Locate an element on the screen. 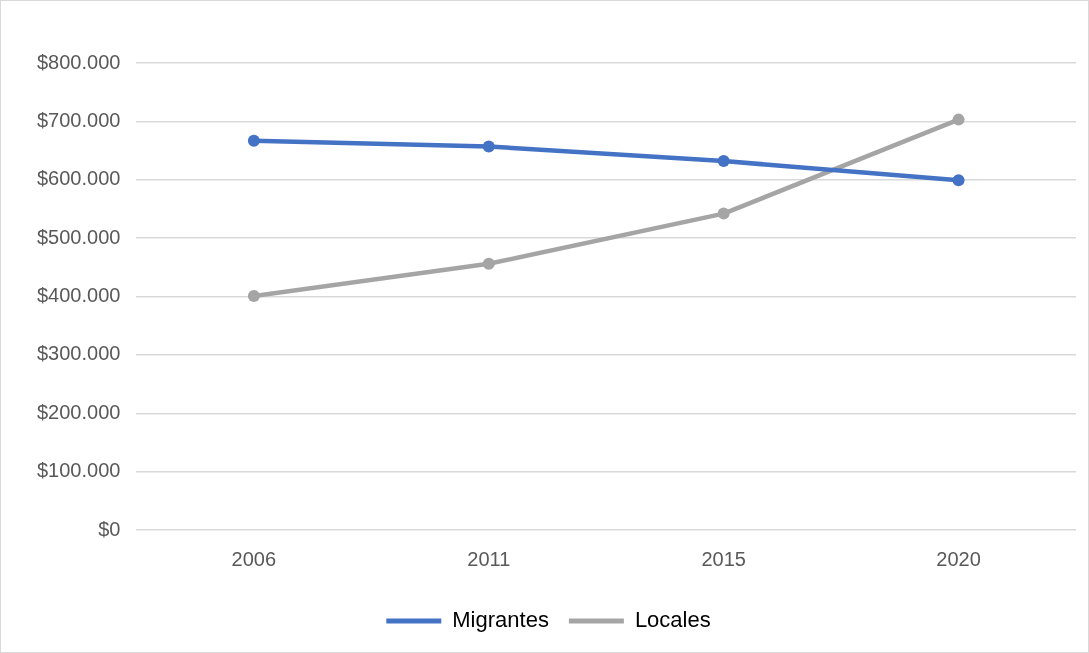 This screenshot has height=653, width=1089. y-tick-label: $0 is located at coordinates (109, 528).